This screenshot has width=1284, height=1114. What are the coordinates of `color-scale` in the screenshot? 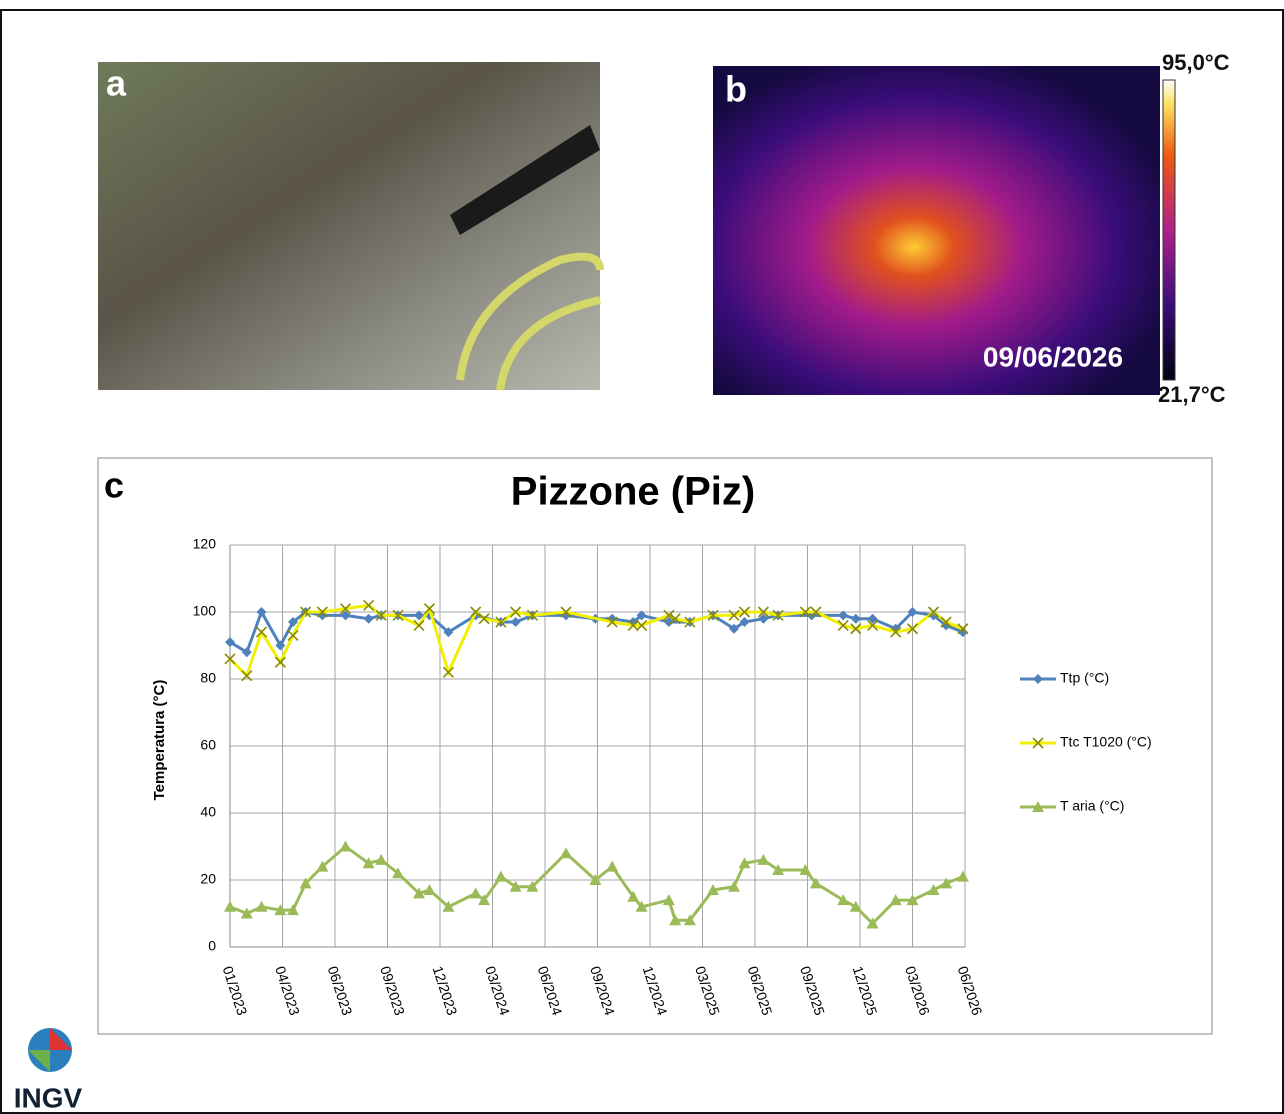 It's located at (1169, 230).